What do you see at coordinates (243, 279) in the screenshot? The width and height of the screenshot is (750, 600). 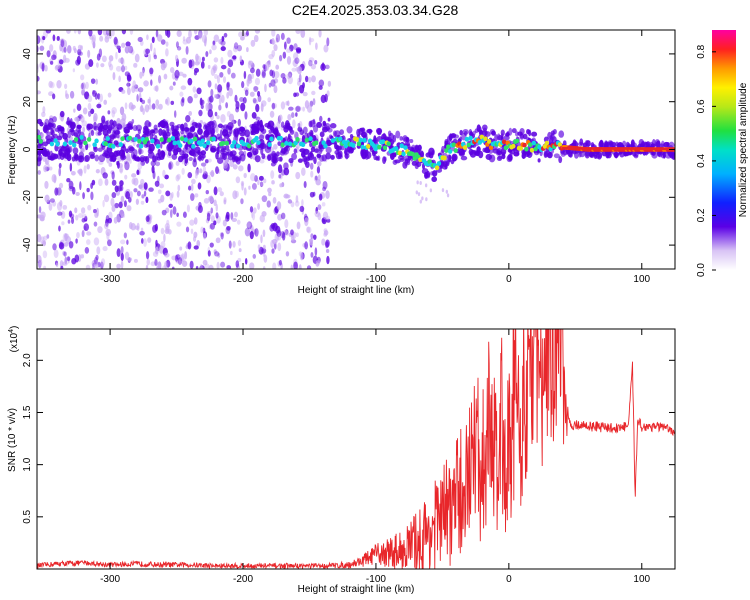 I see `spectrogram-xtick-label: -200` at bounding box center [243, 279].